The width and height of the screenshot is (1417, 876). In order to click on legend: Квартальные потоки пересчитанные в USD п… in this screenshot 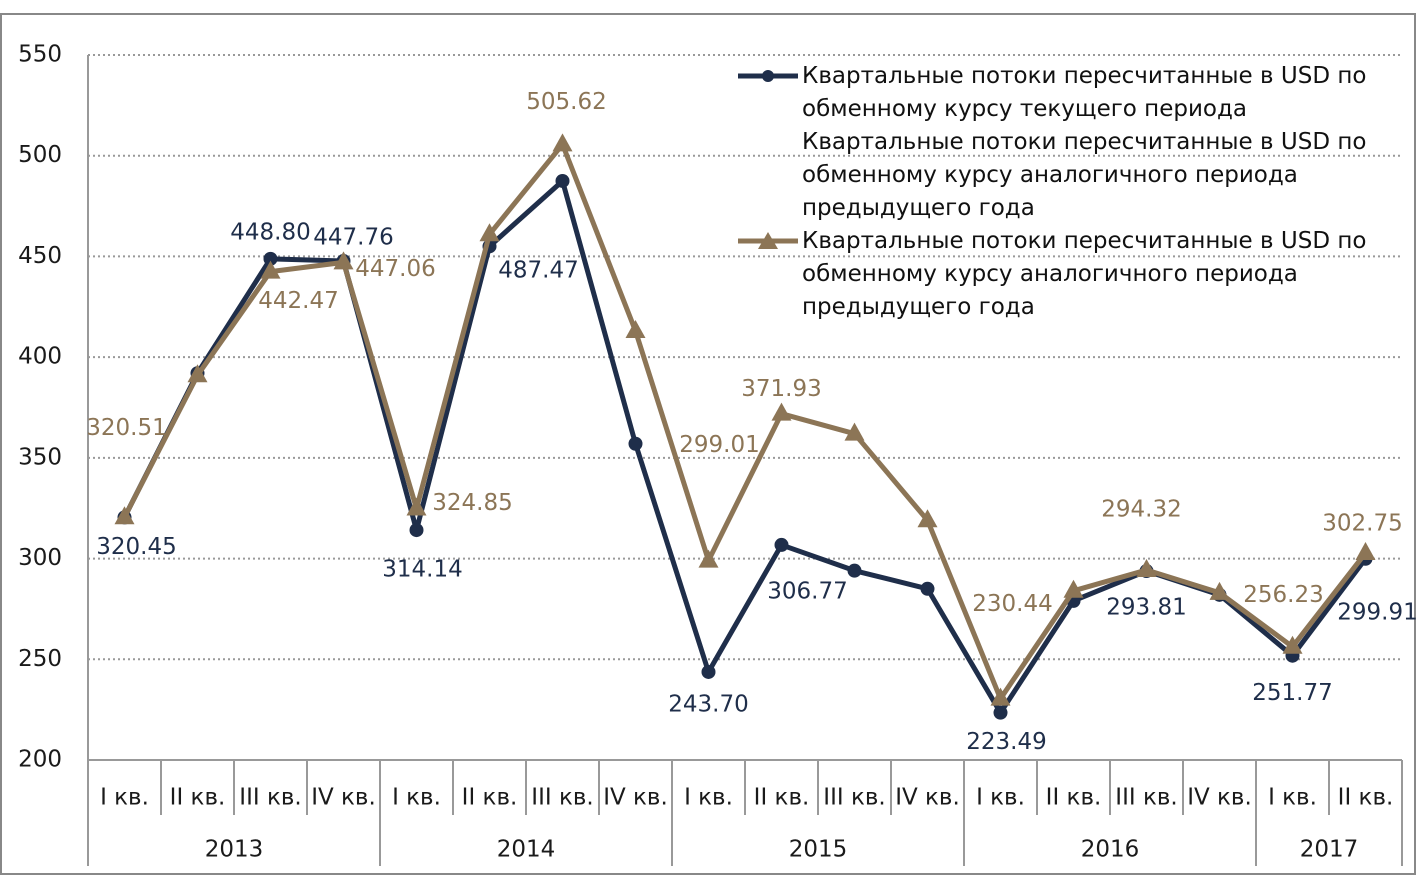, I will do `click(1073, 192)`.